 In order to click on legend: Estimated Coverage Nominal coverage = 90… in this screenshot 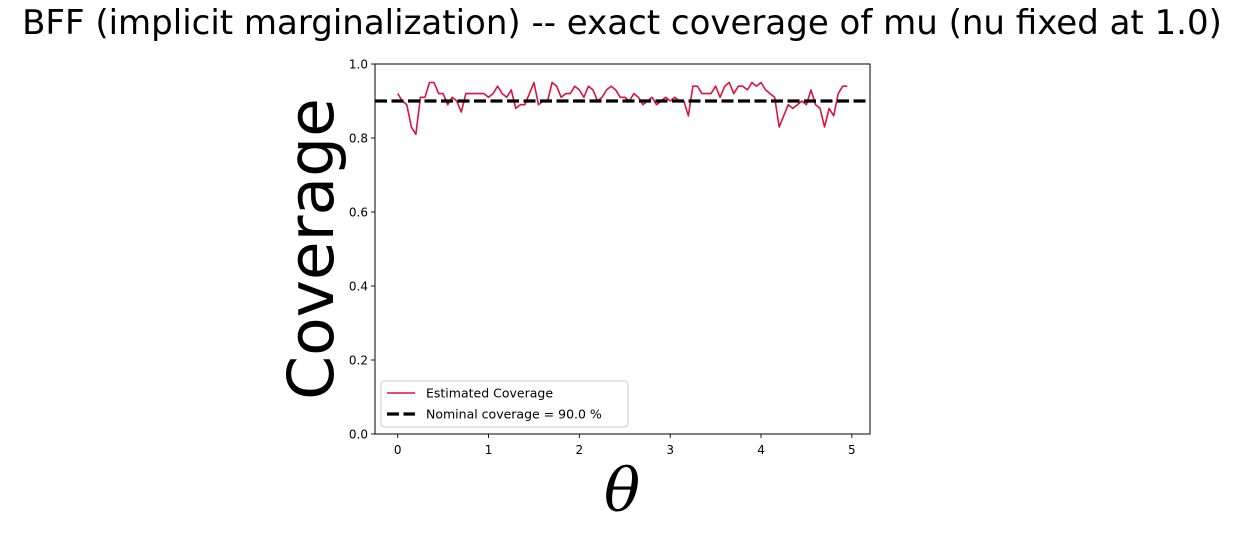, I will do `click(504, 404)`.